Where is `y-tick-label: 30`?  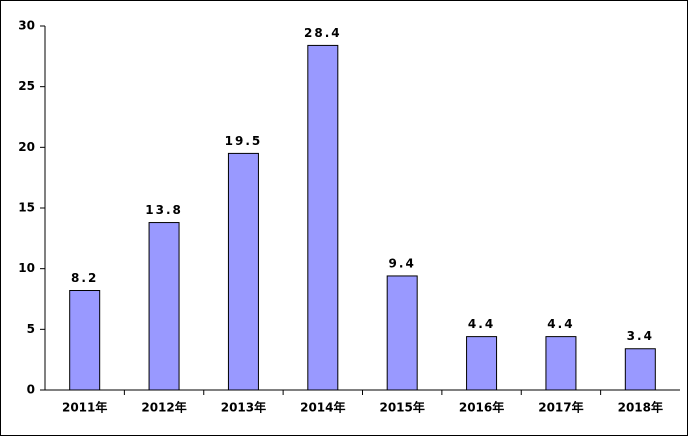
y-tick-label: 30 is located at coordinates (26, 26).